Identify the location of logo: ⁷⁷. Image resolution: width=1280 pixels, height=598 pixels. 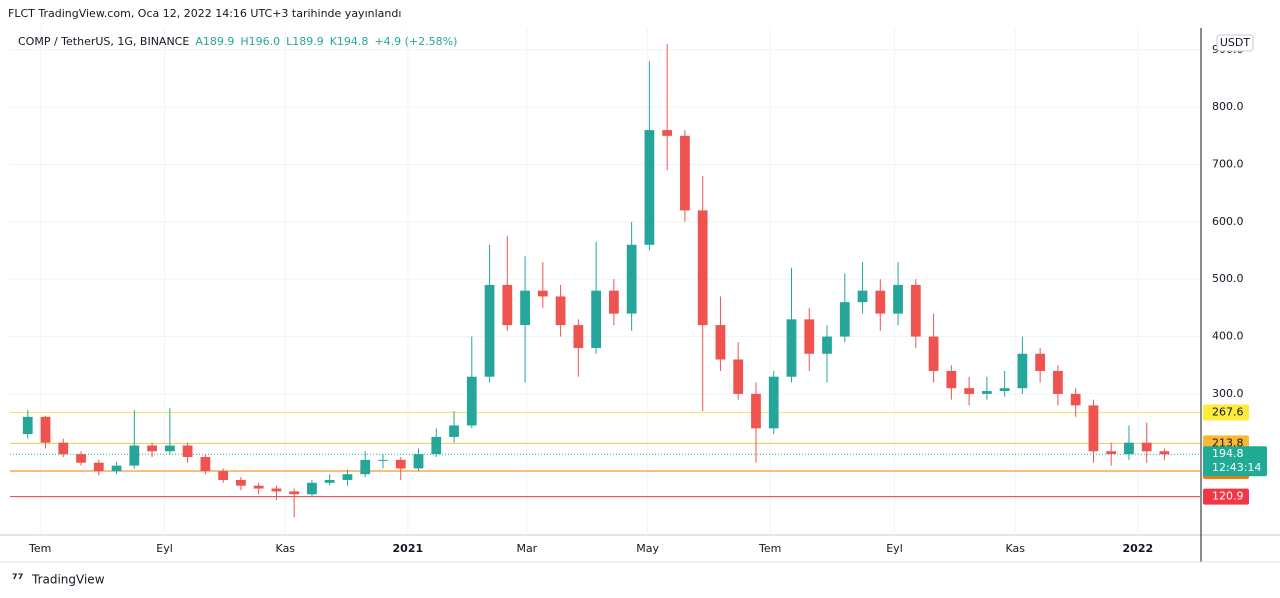
(17, 580).